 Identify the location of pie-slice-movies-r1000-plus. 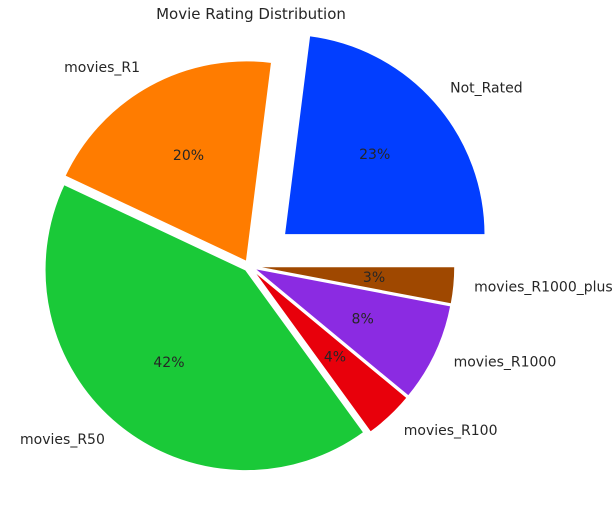
(354, 285).